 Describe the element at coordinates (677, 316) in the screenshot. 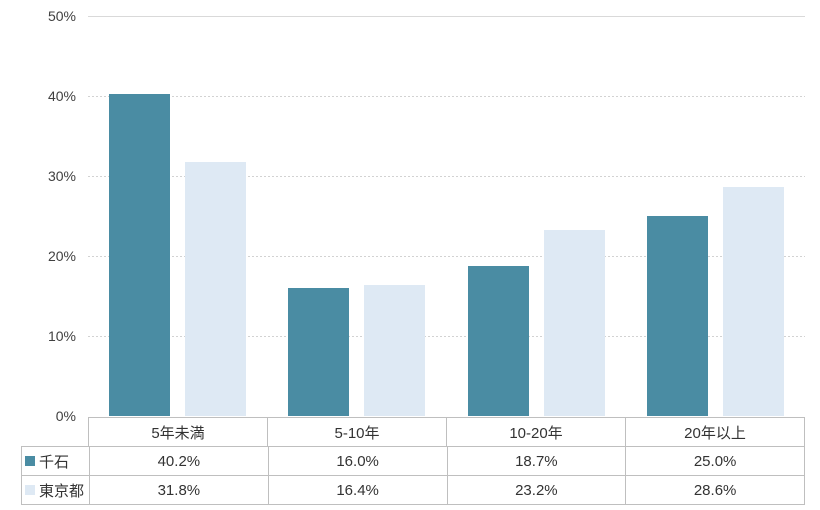

I see `bar-s1-c4` at that location.